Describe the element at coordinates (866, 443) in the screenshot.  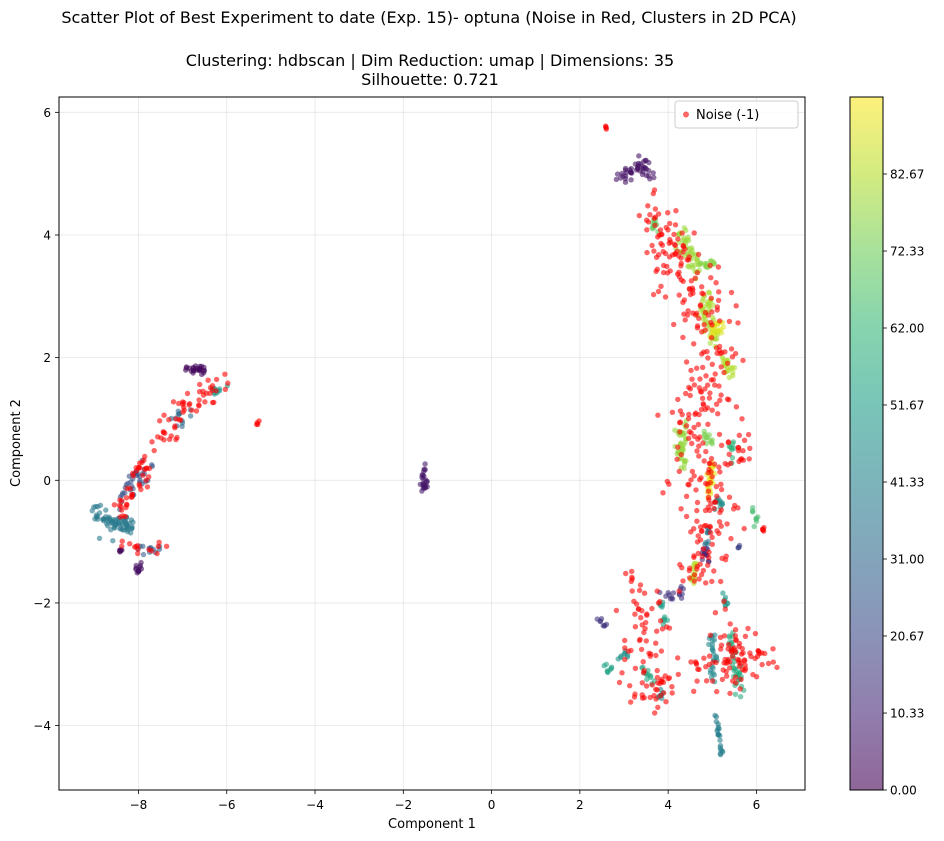
I see `colorbar-gradient` at that location.